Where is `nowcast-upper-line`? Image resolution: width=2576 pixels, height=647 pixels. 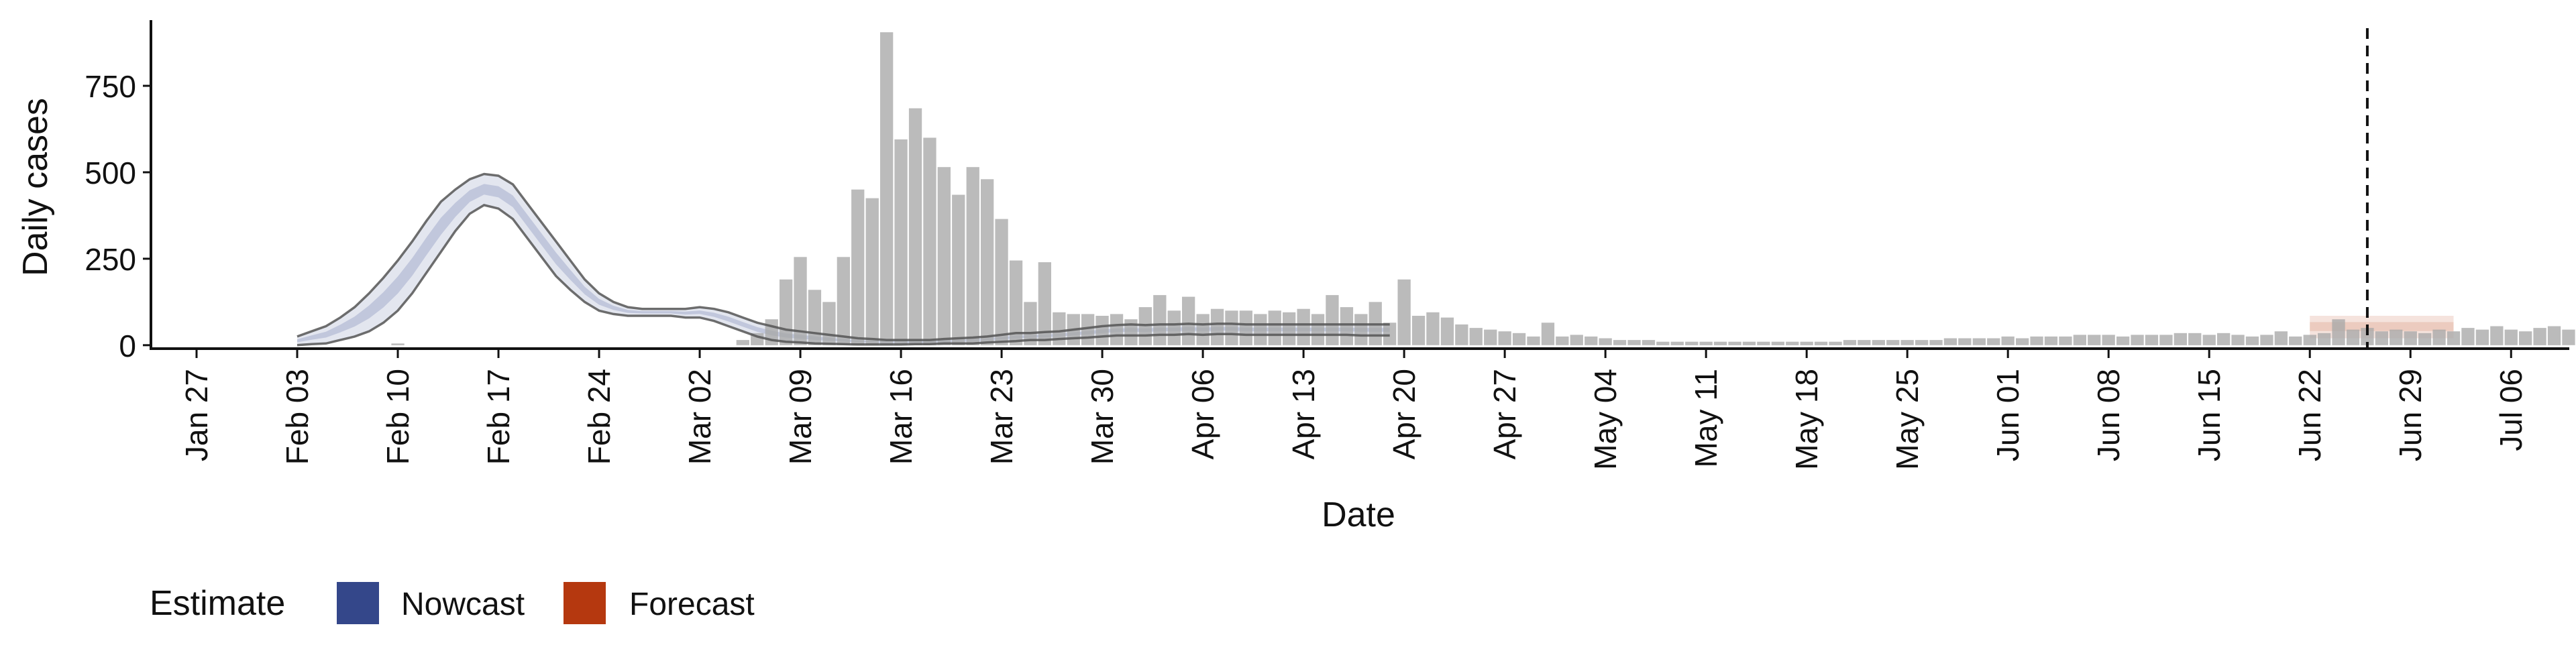 nowcast-upper-line is located at coordinates (843, 256).